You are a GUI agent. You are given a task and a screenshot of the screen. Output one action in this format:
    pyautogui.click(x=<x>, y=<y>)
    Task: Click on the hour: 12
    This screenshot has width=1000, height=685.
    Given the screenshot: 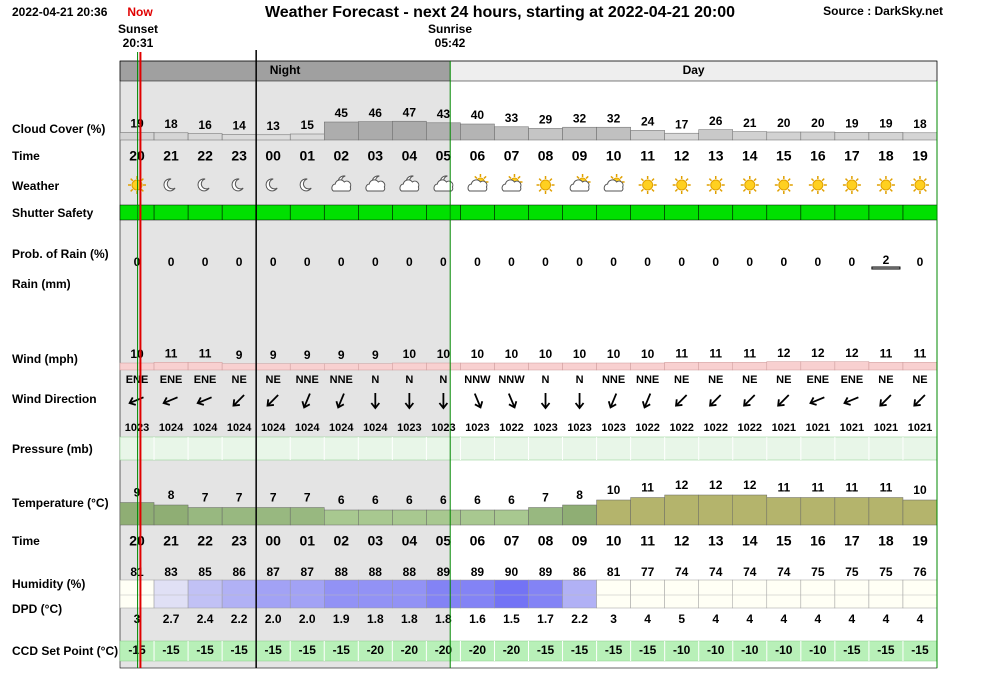 What is the action you would take?
    pyautogui.click(x=682, y=541)
    